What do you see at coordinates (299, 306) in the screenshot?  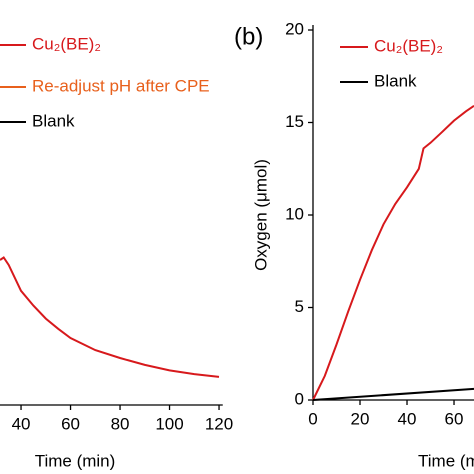 I see `y-tick-label: 5` at bounding box center [299, 306].